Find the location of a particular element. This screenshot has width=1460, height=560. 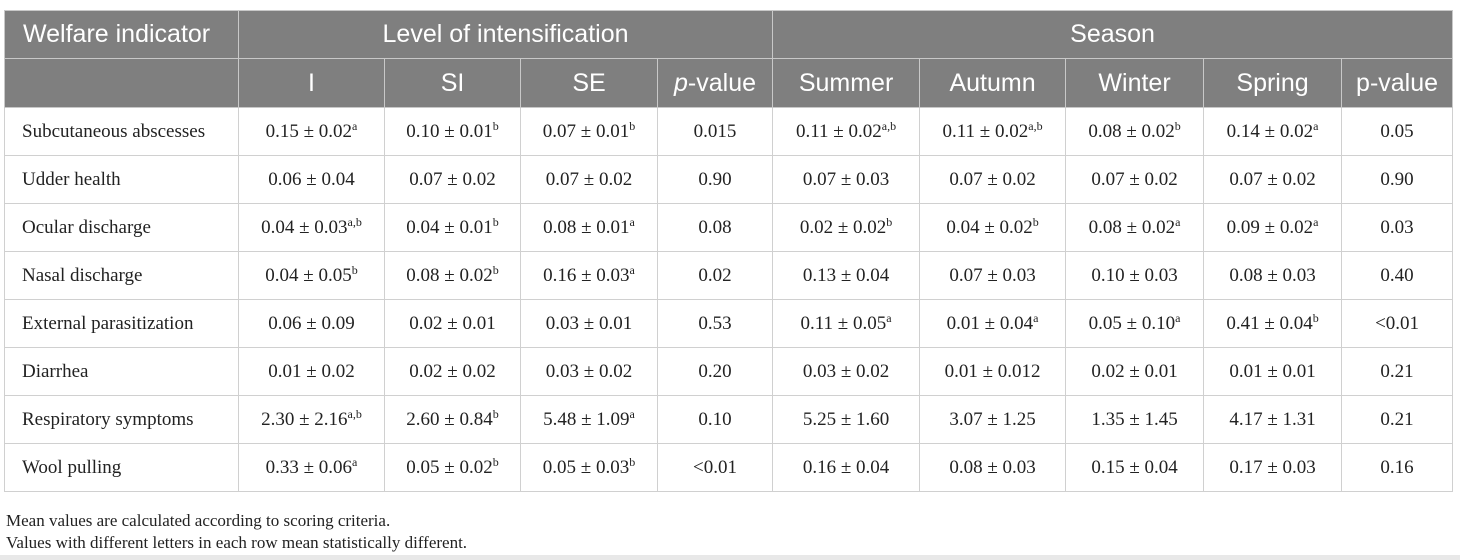

table-cell: 0.10 is located at coordinates (715, 419).